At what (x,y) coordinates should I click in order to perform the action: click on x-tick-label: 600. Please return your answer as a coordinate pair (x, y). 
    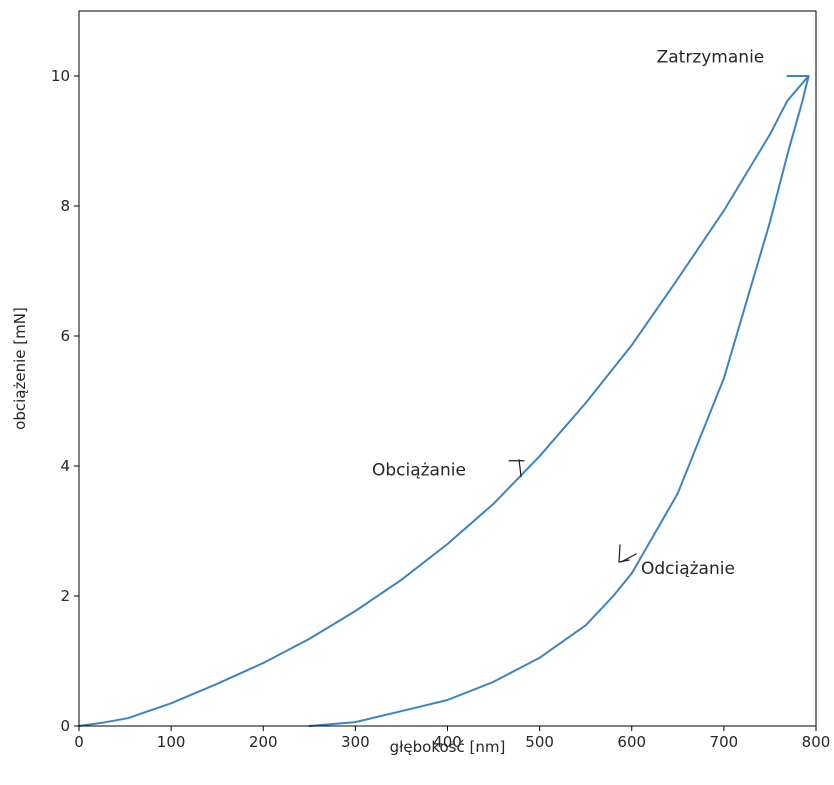
    Looking at the image, I should click on (631, 742).